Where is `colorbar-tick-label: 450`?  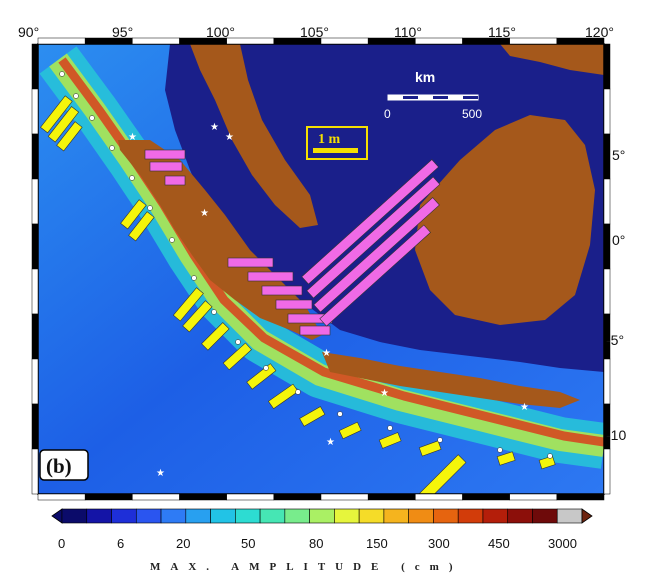 colorbar-tick-label: 450 is located at coordinates (499, 543).